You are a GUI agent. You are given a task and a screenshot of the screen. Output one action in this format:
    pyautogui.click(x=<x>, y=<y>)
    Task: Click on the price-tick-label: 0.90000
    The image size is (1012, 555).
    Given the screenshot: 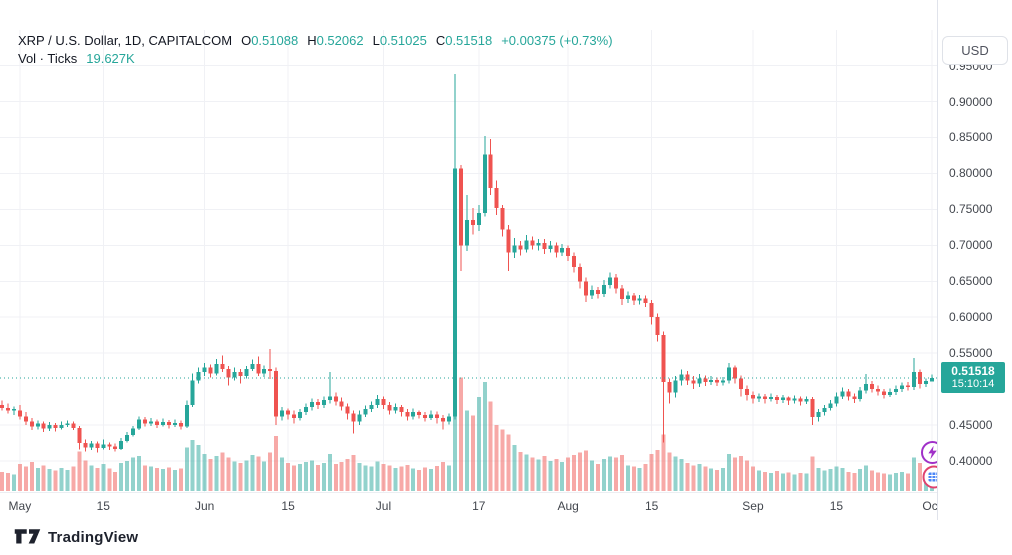 What is the action you would take?
    pyautogui.click(x=971, y=101)
    